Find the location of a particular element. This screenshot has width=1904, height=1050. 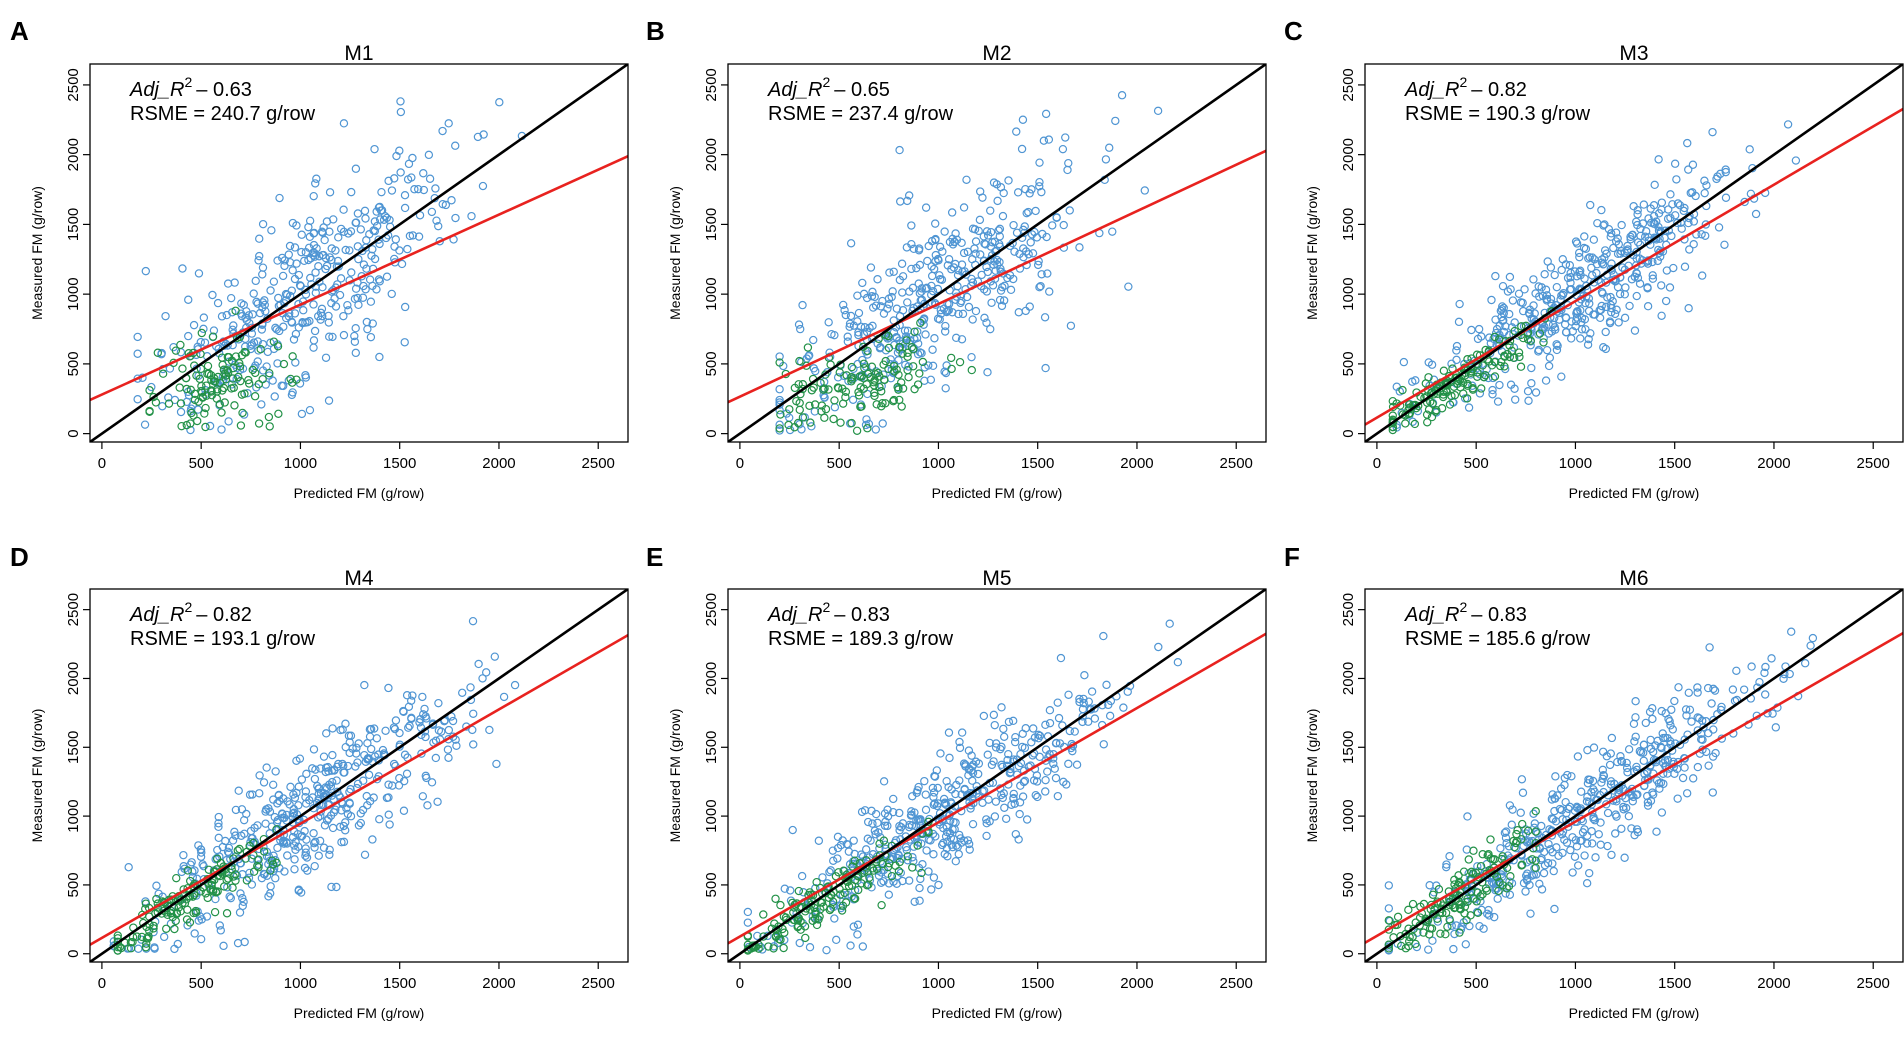

y-tick-label: 1500 is located at coordinates (711, 747).